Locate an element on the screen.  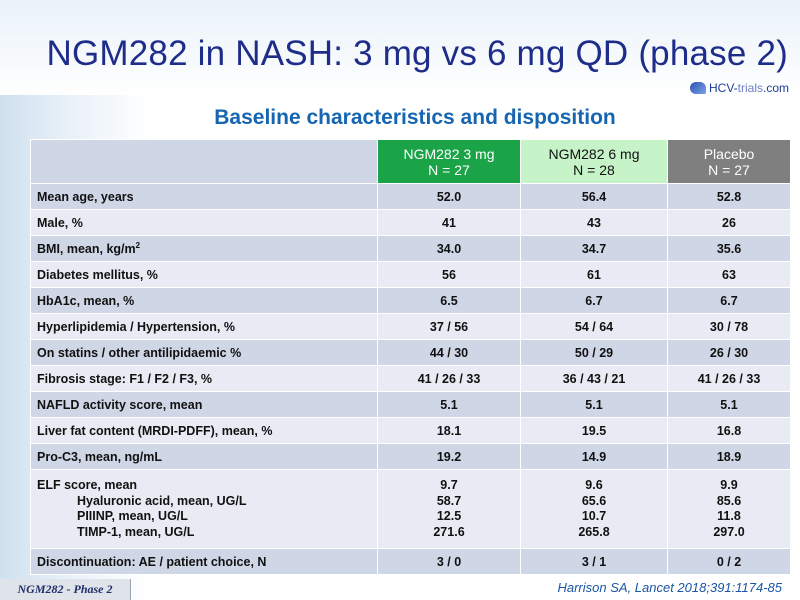
table-row: Male, % 41 43 26 is located at coordinates (410, 222).